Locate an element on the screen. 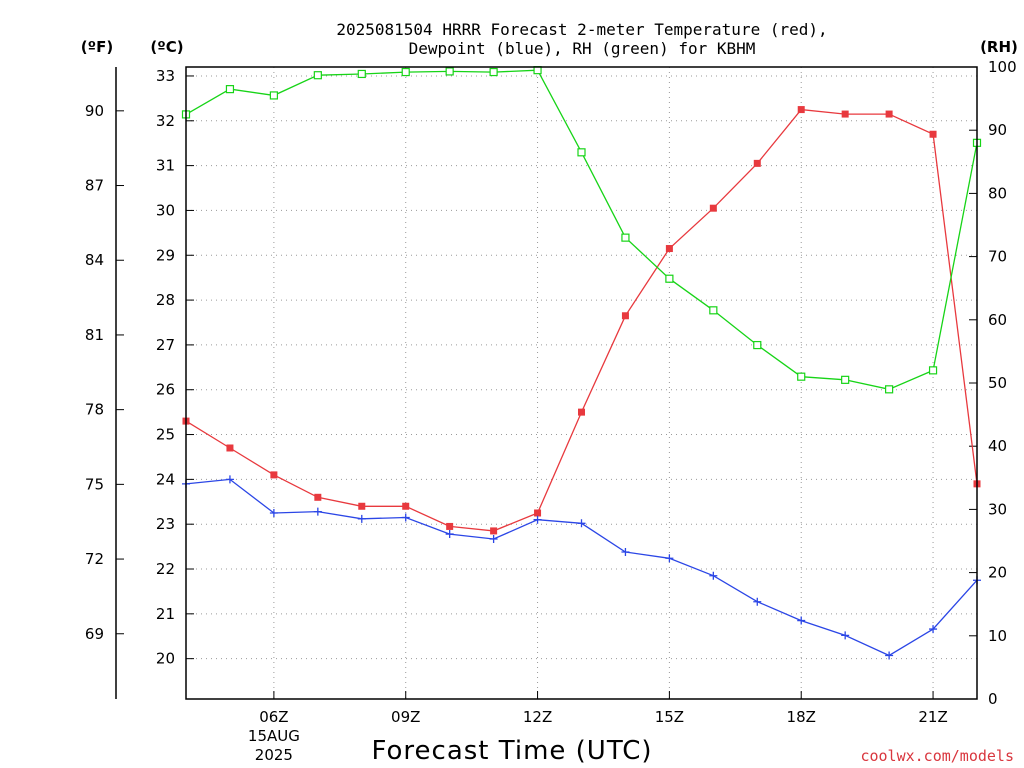 This screenshot has height=768, width=1024. rh-tick-label: 30 is located at coordinates (997, 509).